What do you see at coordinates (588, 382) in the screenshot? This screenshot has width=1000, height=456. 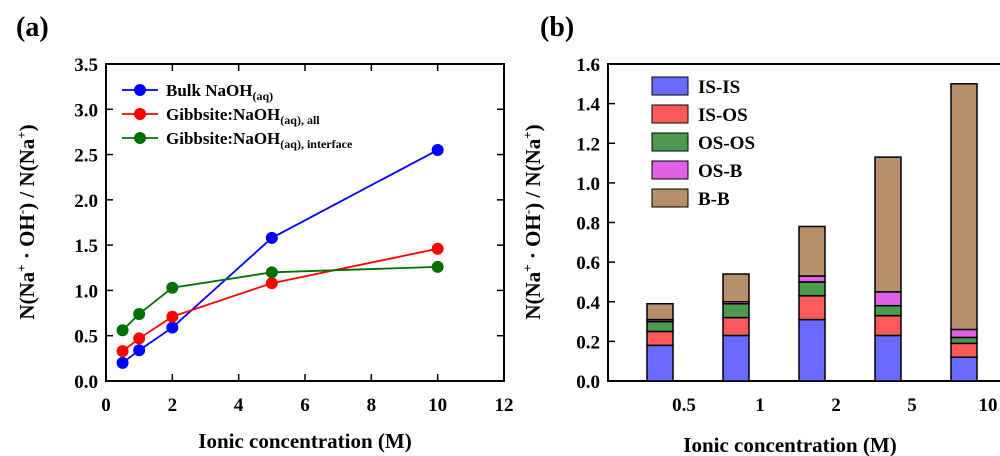 I see `y-tick-label-b: 0.0` at bounding box center [588, 382].